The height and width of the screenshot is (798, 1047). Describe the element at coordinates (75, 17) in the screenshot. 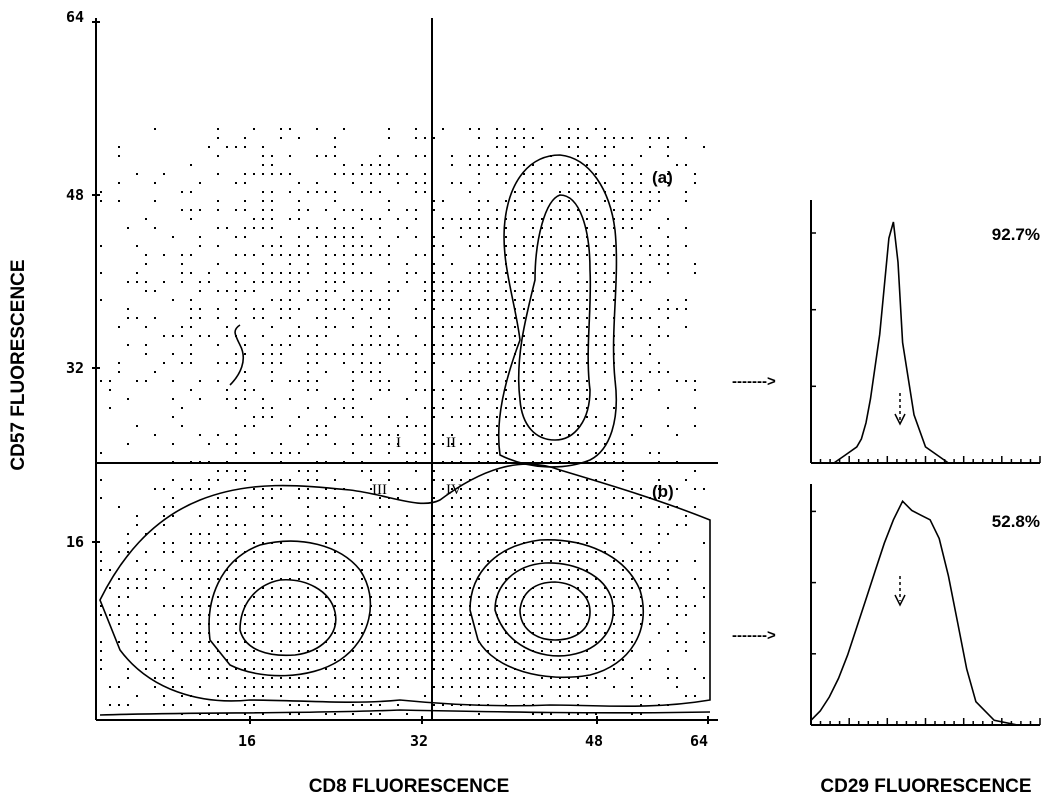

I see `y-tick-label-64: 64` at that location.